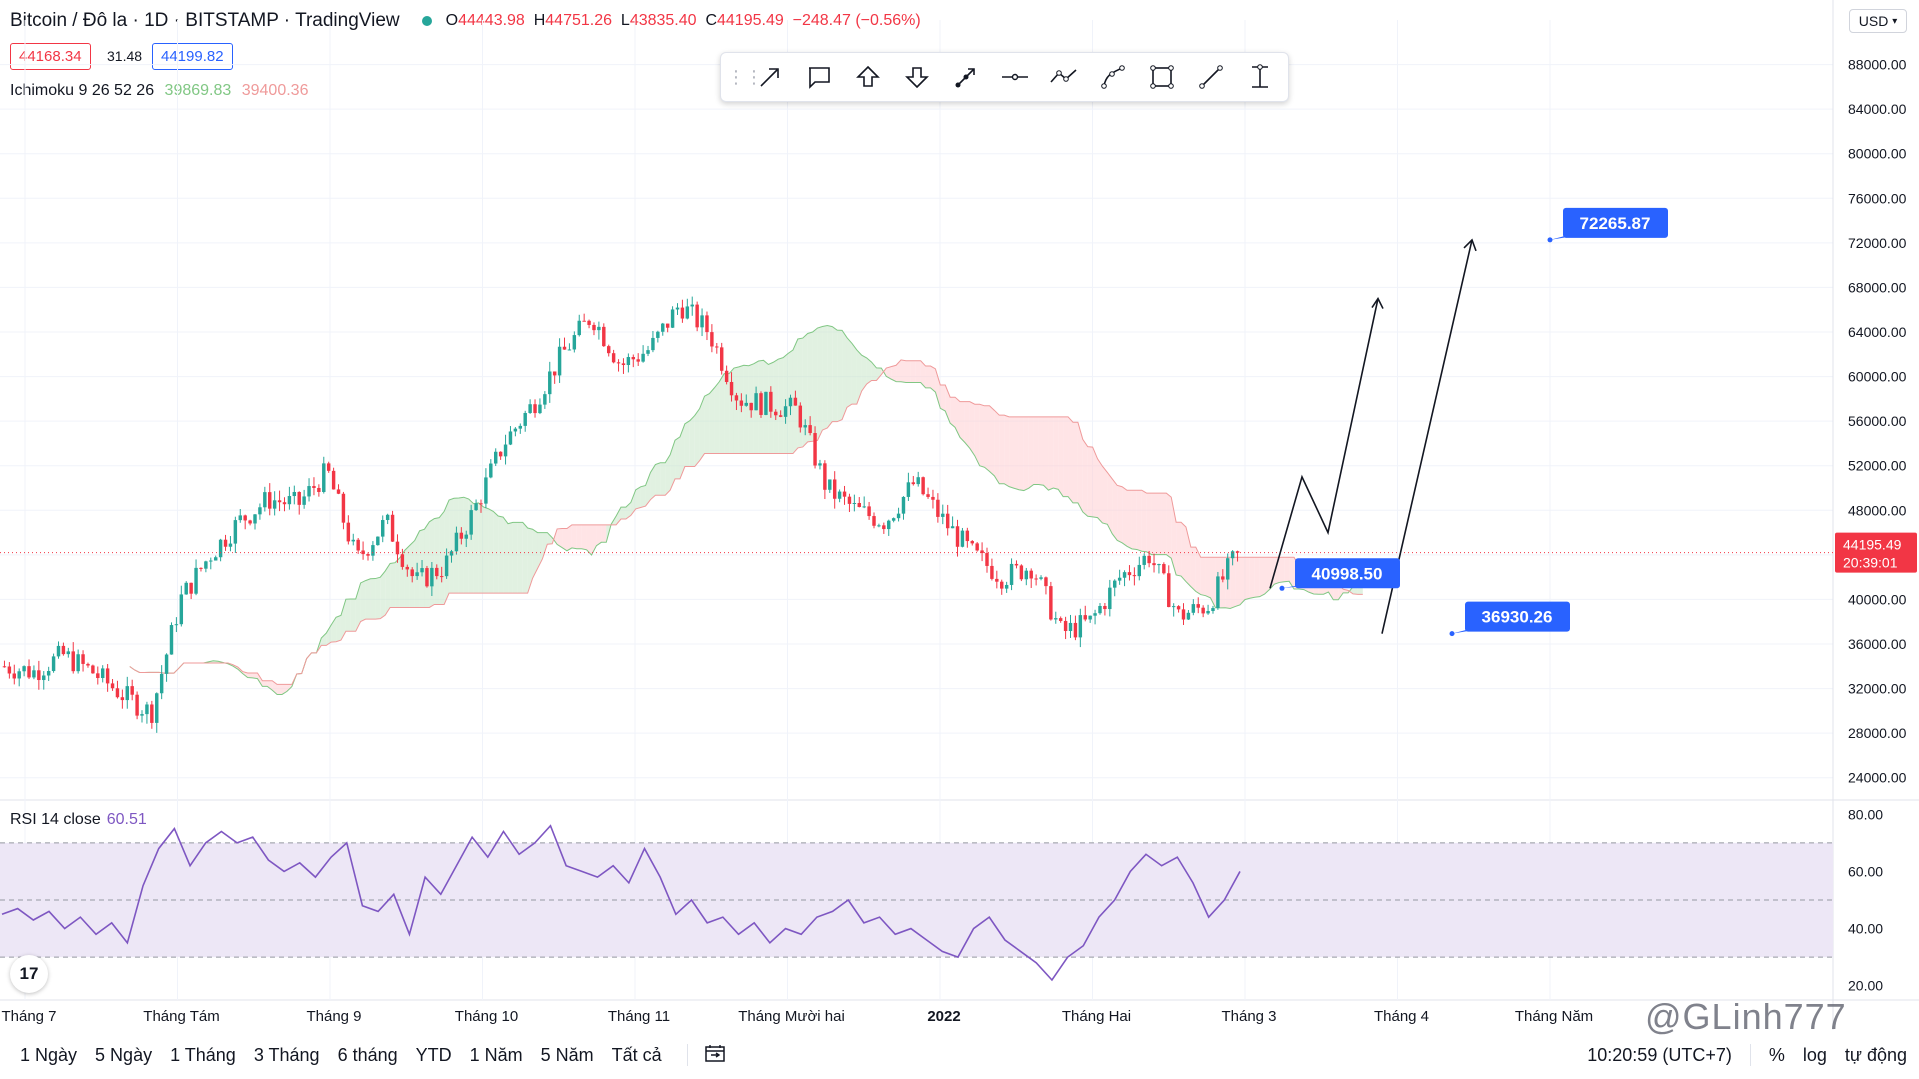  Describe the element at coordinates (1876, 552) in the screenshot. I see `last-price-label` at that location.